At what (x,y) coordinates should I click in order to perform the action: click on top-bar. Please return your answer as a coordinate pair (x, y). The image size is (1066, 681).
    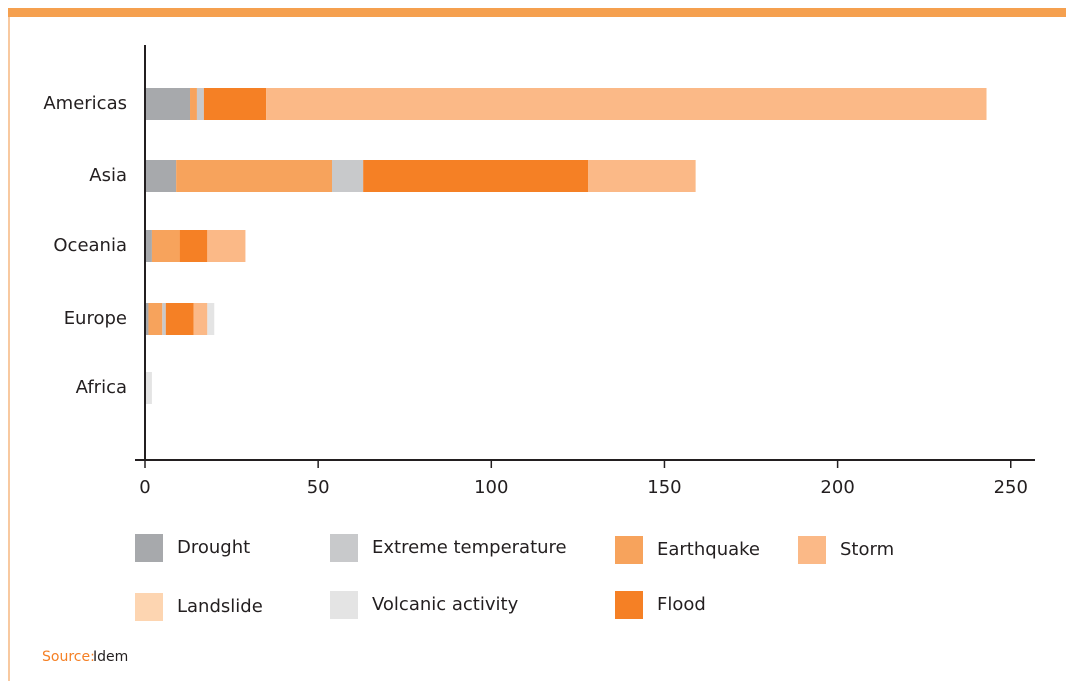
    Looking at the image, I should click on (537, 12).